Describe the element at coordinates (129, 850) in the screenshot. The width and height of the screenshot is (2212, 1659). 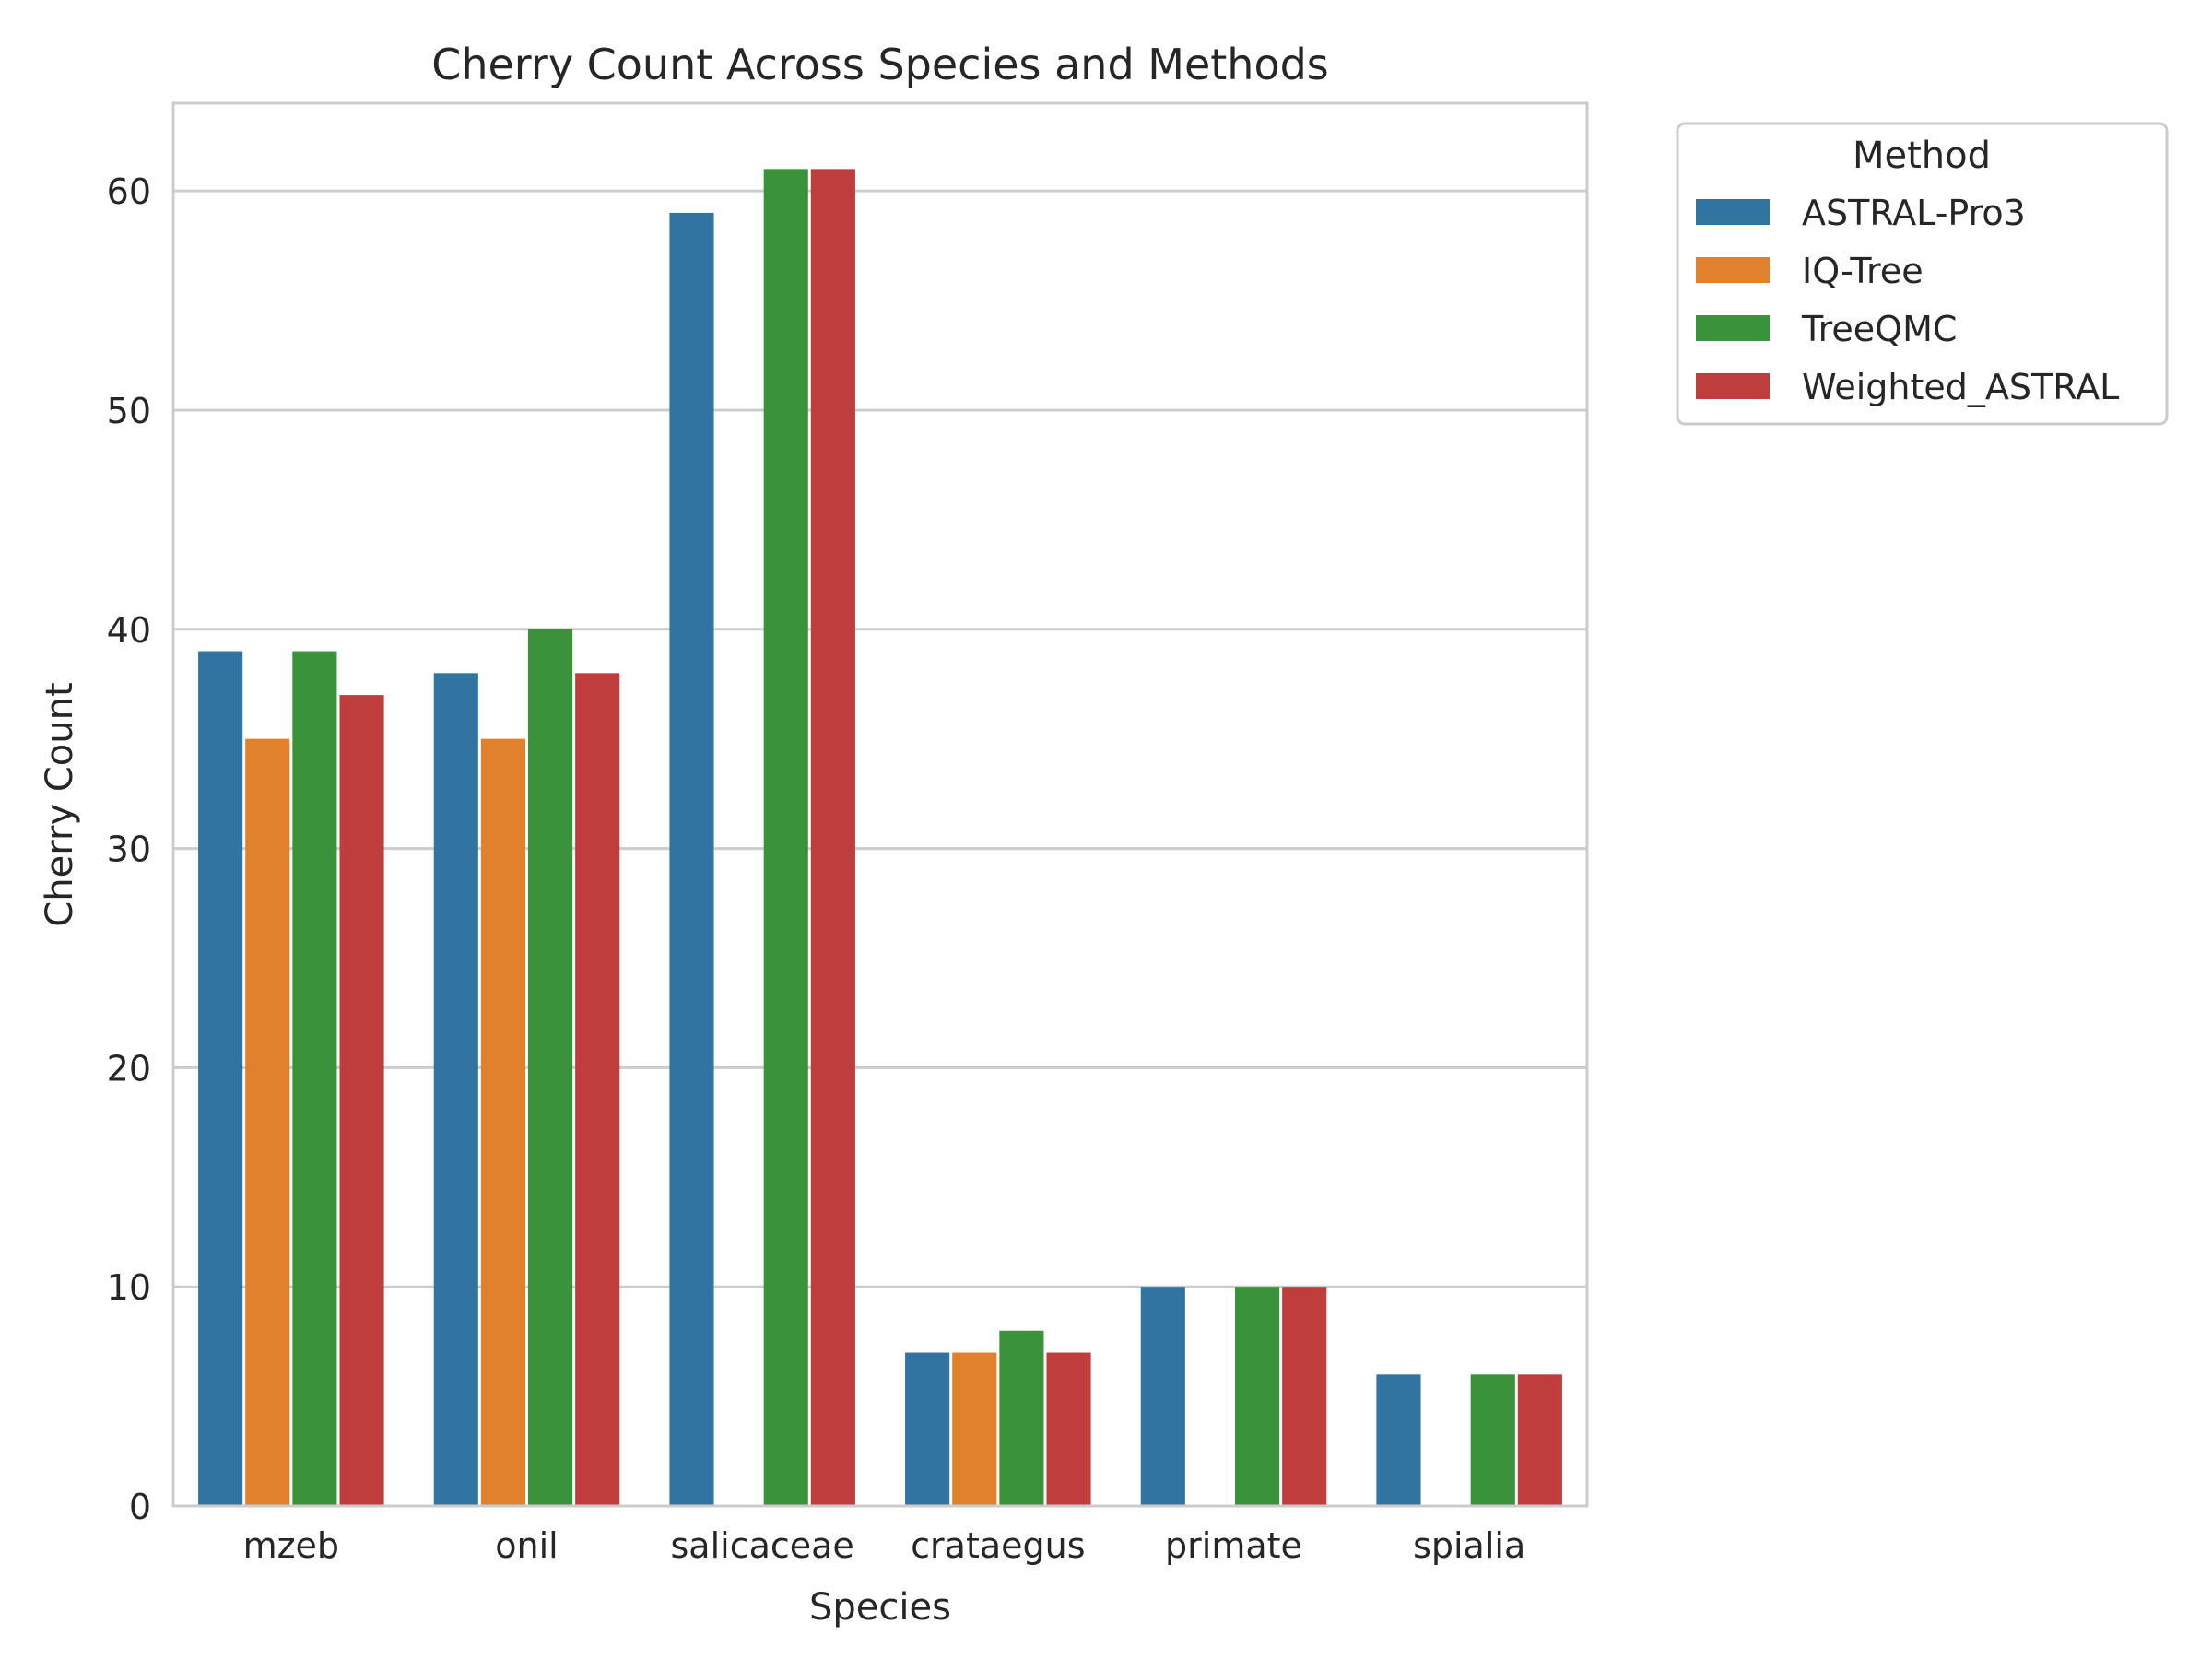
I see `y-tick-label: 30` at that location.